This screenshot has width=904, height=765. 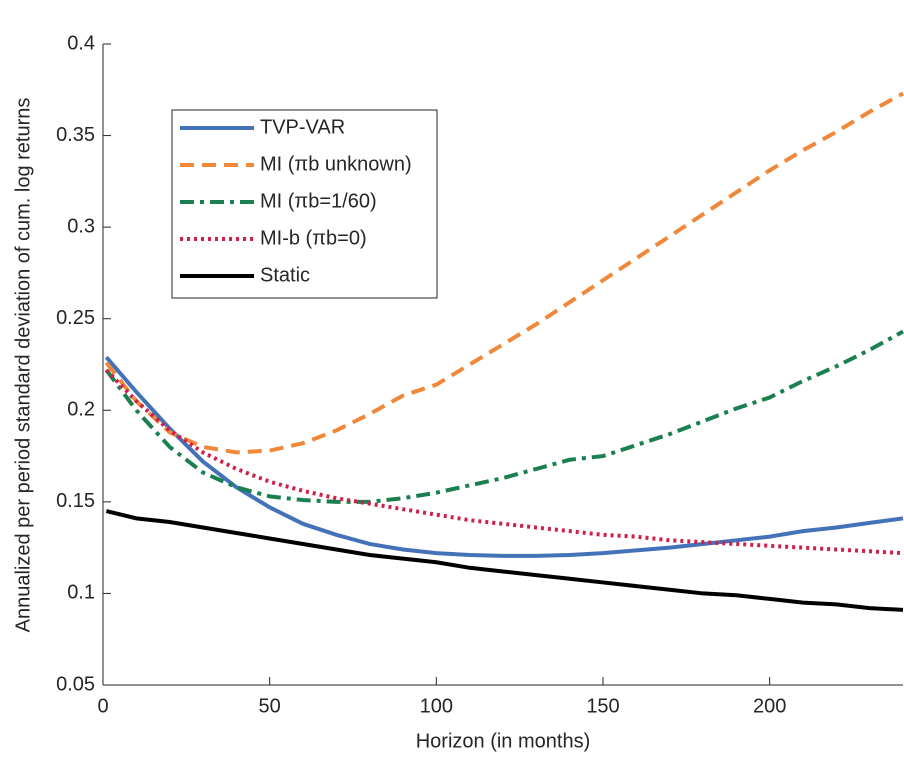 What do you see at coordinates (81, 410) in the screenshot?
I see `y-tick-label: 0.2` at bounding box center [81, 410].